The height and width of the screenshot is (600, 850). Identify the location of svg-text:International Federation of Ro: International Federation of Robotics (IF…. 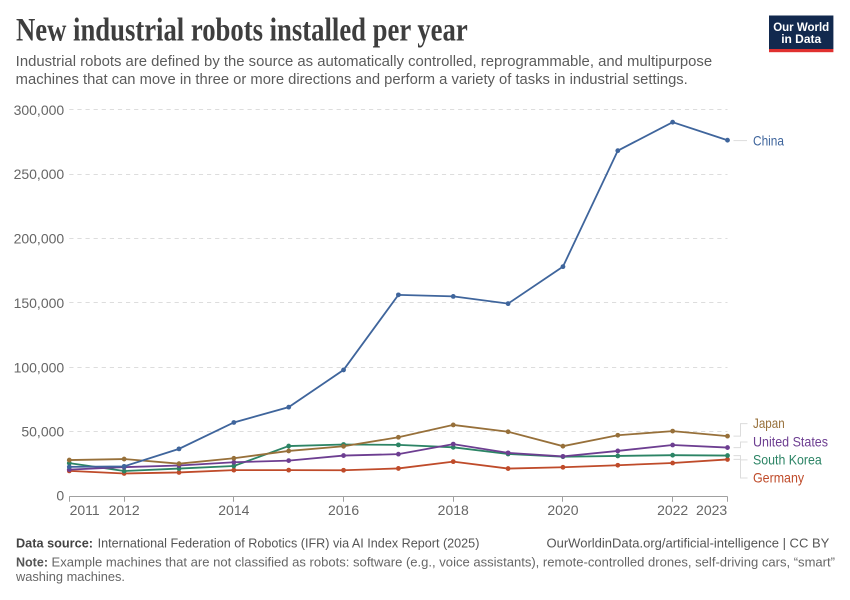
(289, 543).